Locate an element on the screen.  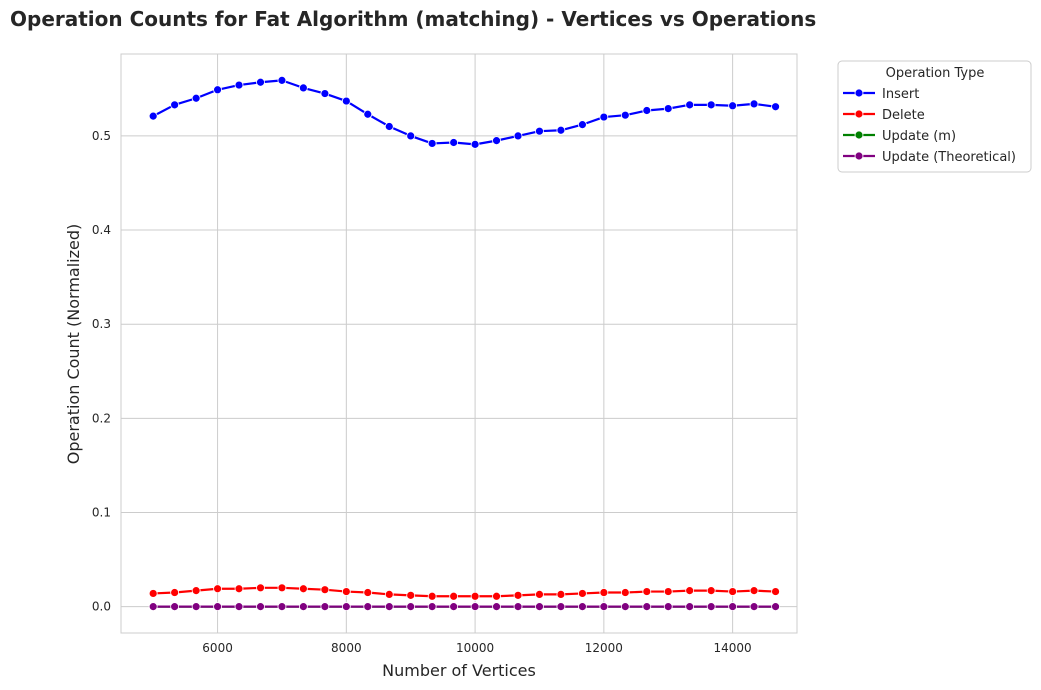
y-tick-label: 0.0 is located at coordinates (101, 607).